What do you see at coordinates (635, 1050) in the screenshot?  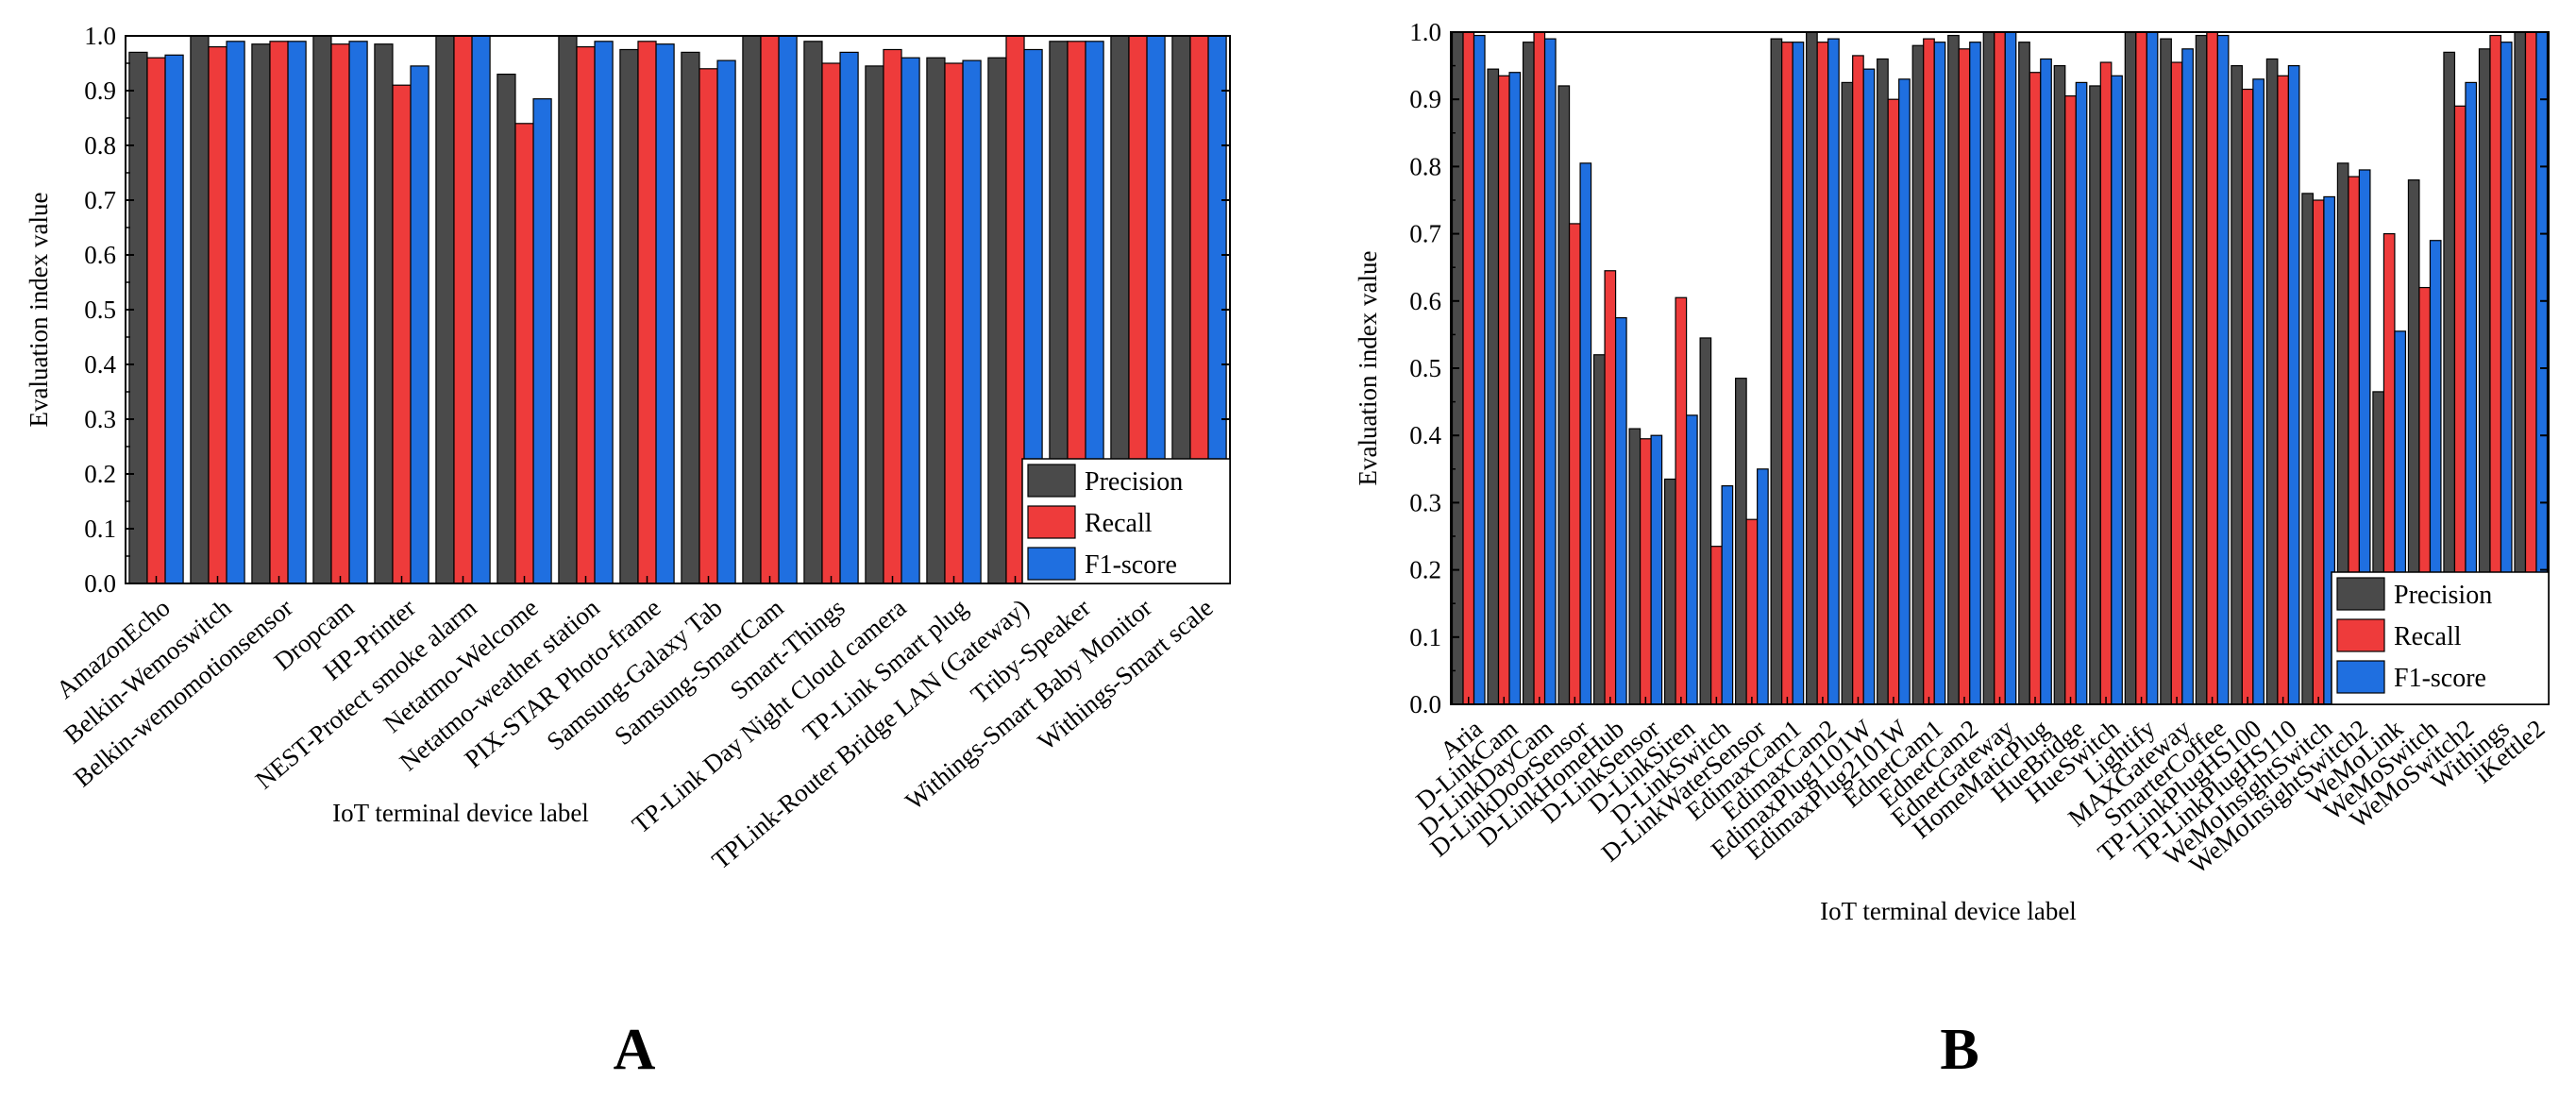 I see `panel-letter: A` at bounding box center [635, 1050].